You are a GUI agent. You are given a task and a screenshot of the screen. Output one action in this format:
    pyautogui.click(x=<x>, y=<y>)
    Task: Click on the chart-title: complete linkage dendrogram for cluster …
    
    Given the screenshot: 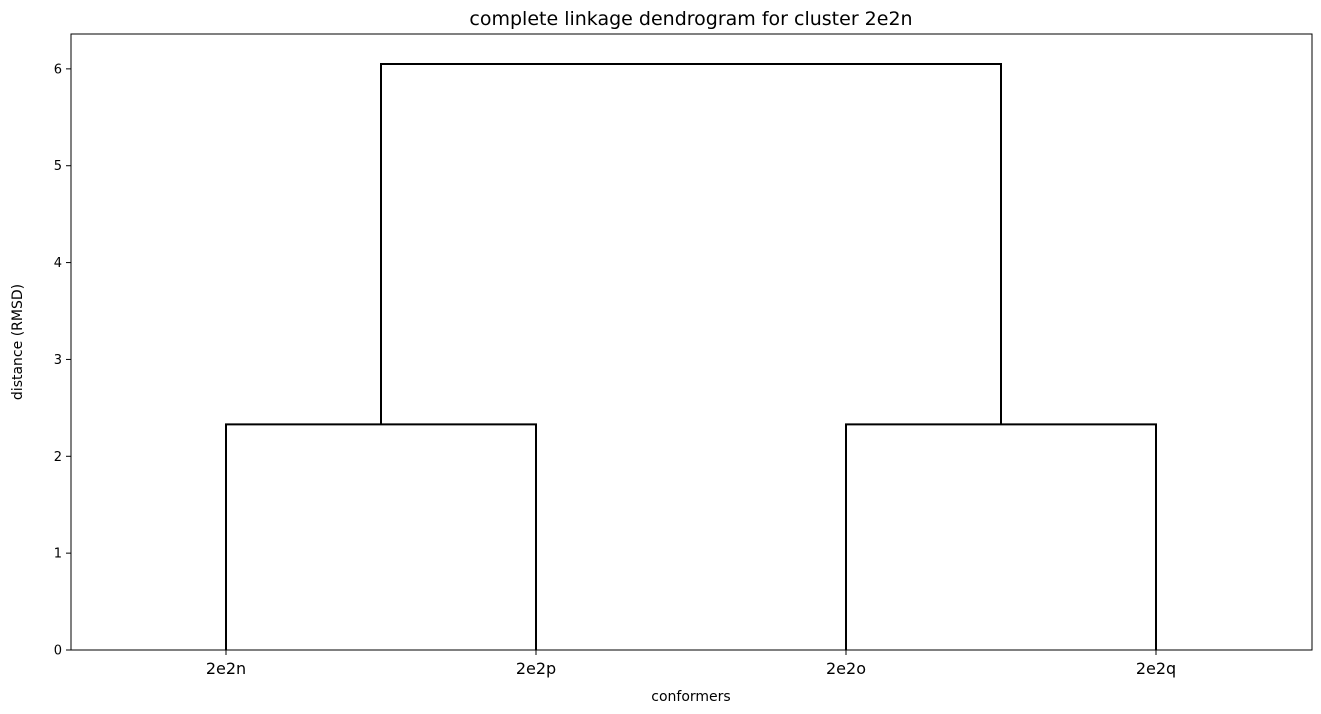 What is the action you would take?
    pyautogui.click(x=690, y=19)
    